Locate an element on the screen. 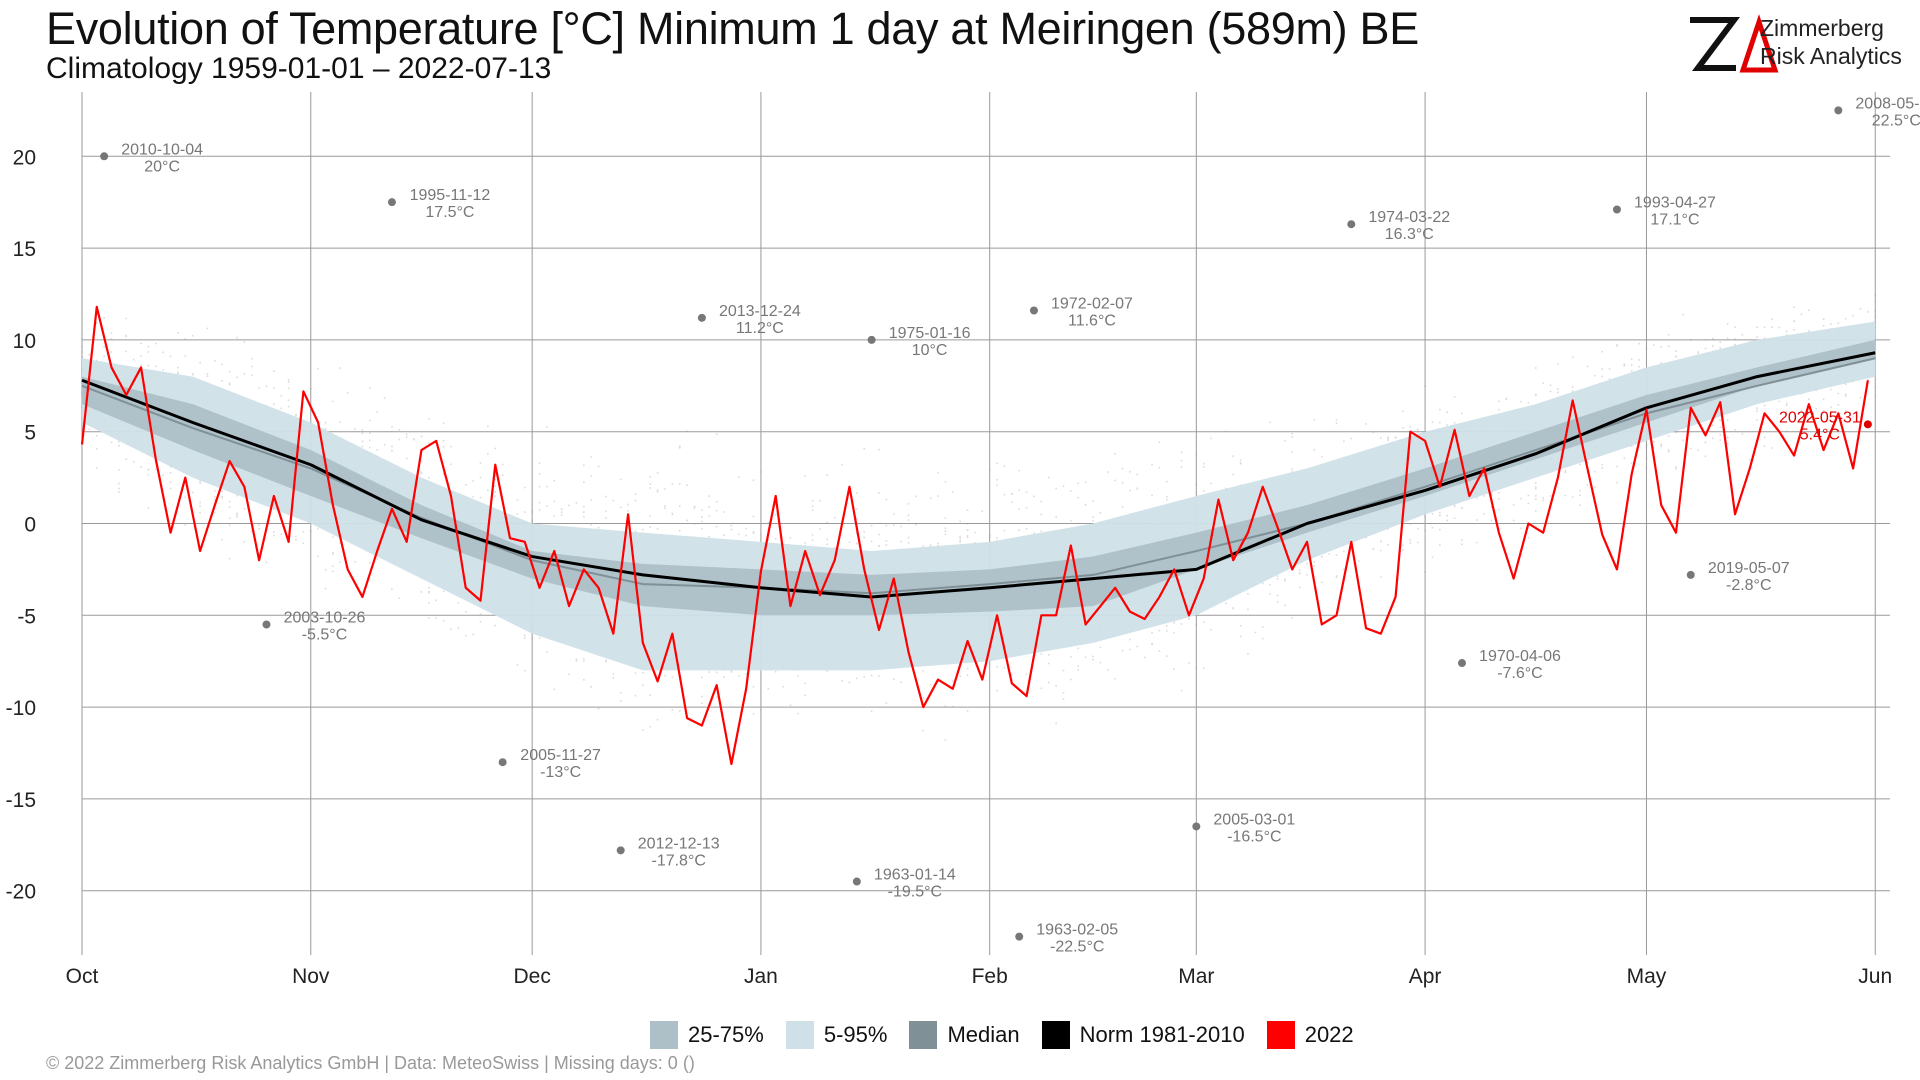 This screenshot has width=1920, height=1080. record-value-label: -17.8°C is located at coordinates (678, 860).